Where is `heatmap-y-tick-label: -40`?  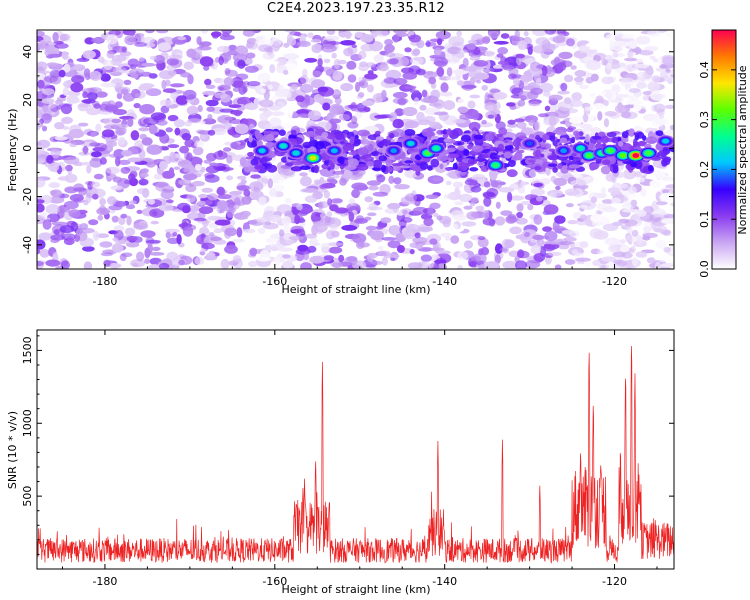
heatmap-y-tick-label: -40 is located at coordinates (27, 245).